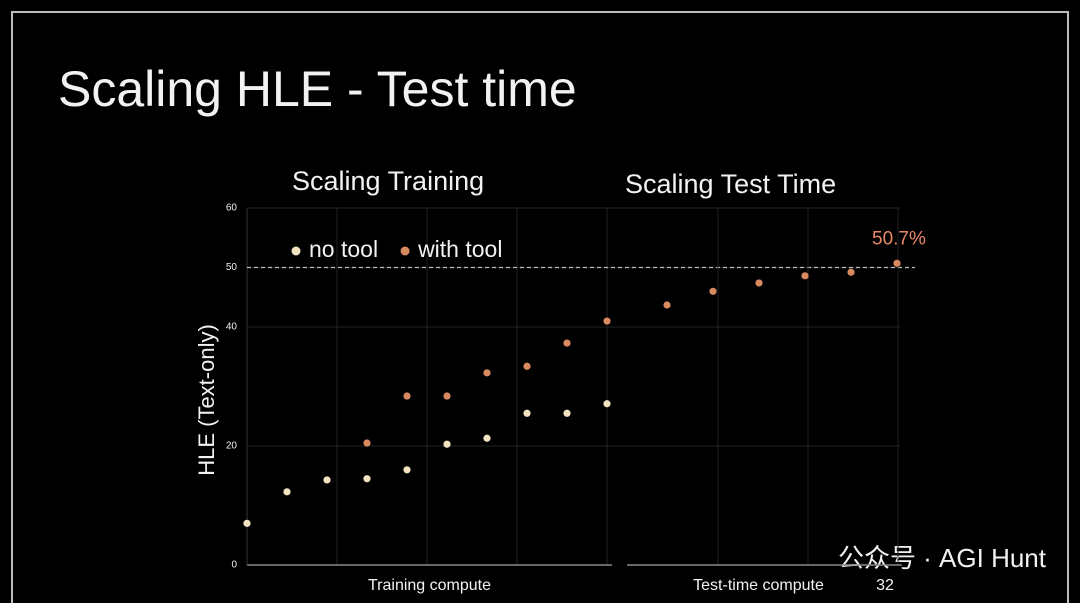 The height and width of the screenshot is (603, 1080). Describe the element at coordinates (899, 238) in the screenshot. I see `data-label: 50.7%` at that location.